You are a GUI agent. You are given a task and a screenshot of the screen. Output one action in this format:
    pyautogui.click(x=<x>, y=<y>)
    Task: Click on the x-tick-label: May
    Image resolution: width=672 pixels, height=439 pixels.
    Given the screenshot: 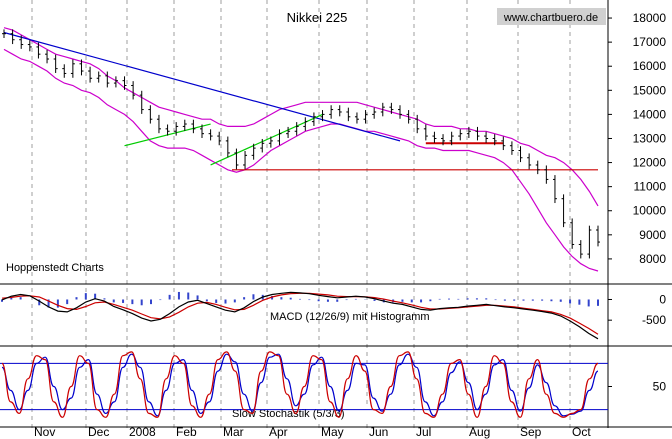 What is the action you would take?
    pyautogui.click(x=332, y=432)
    